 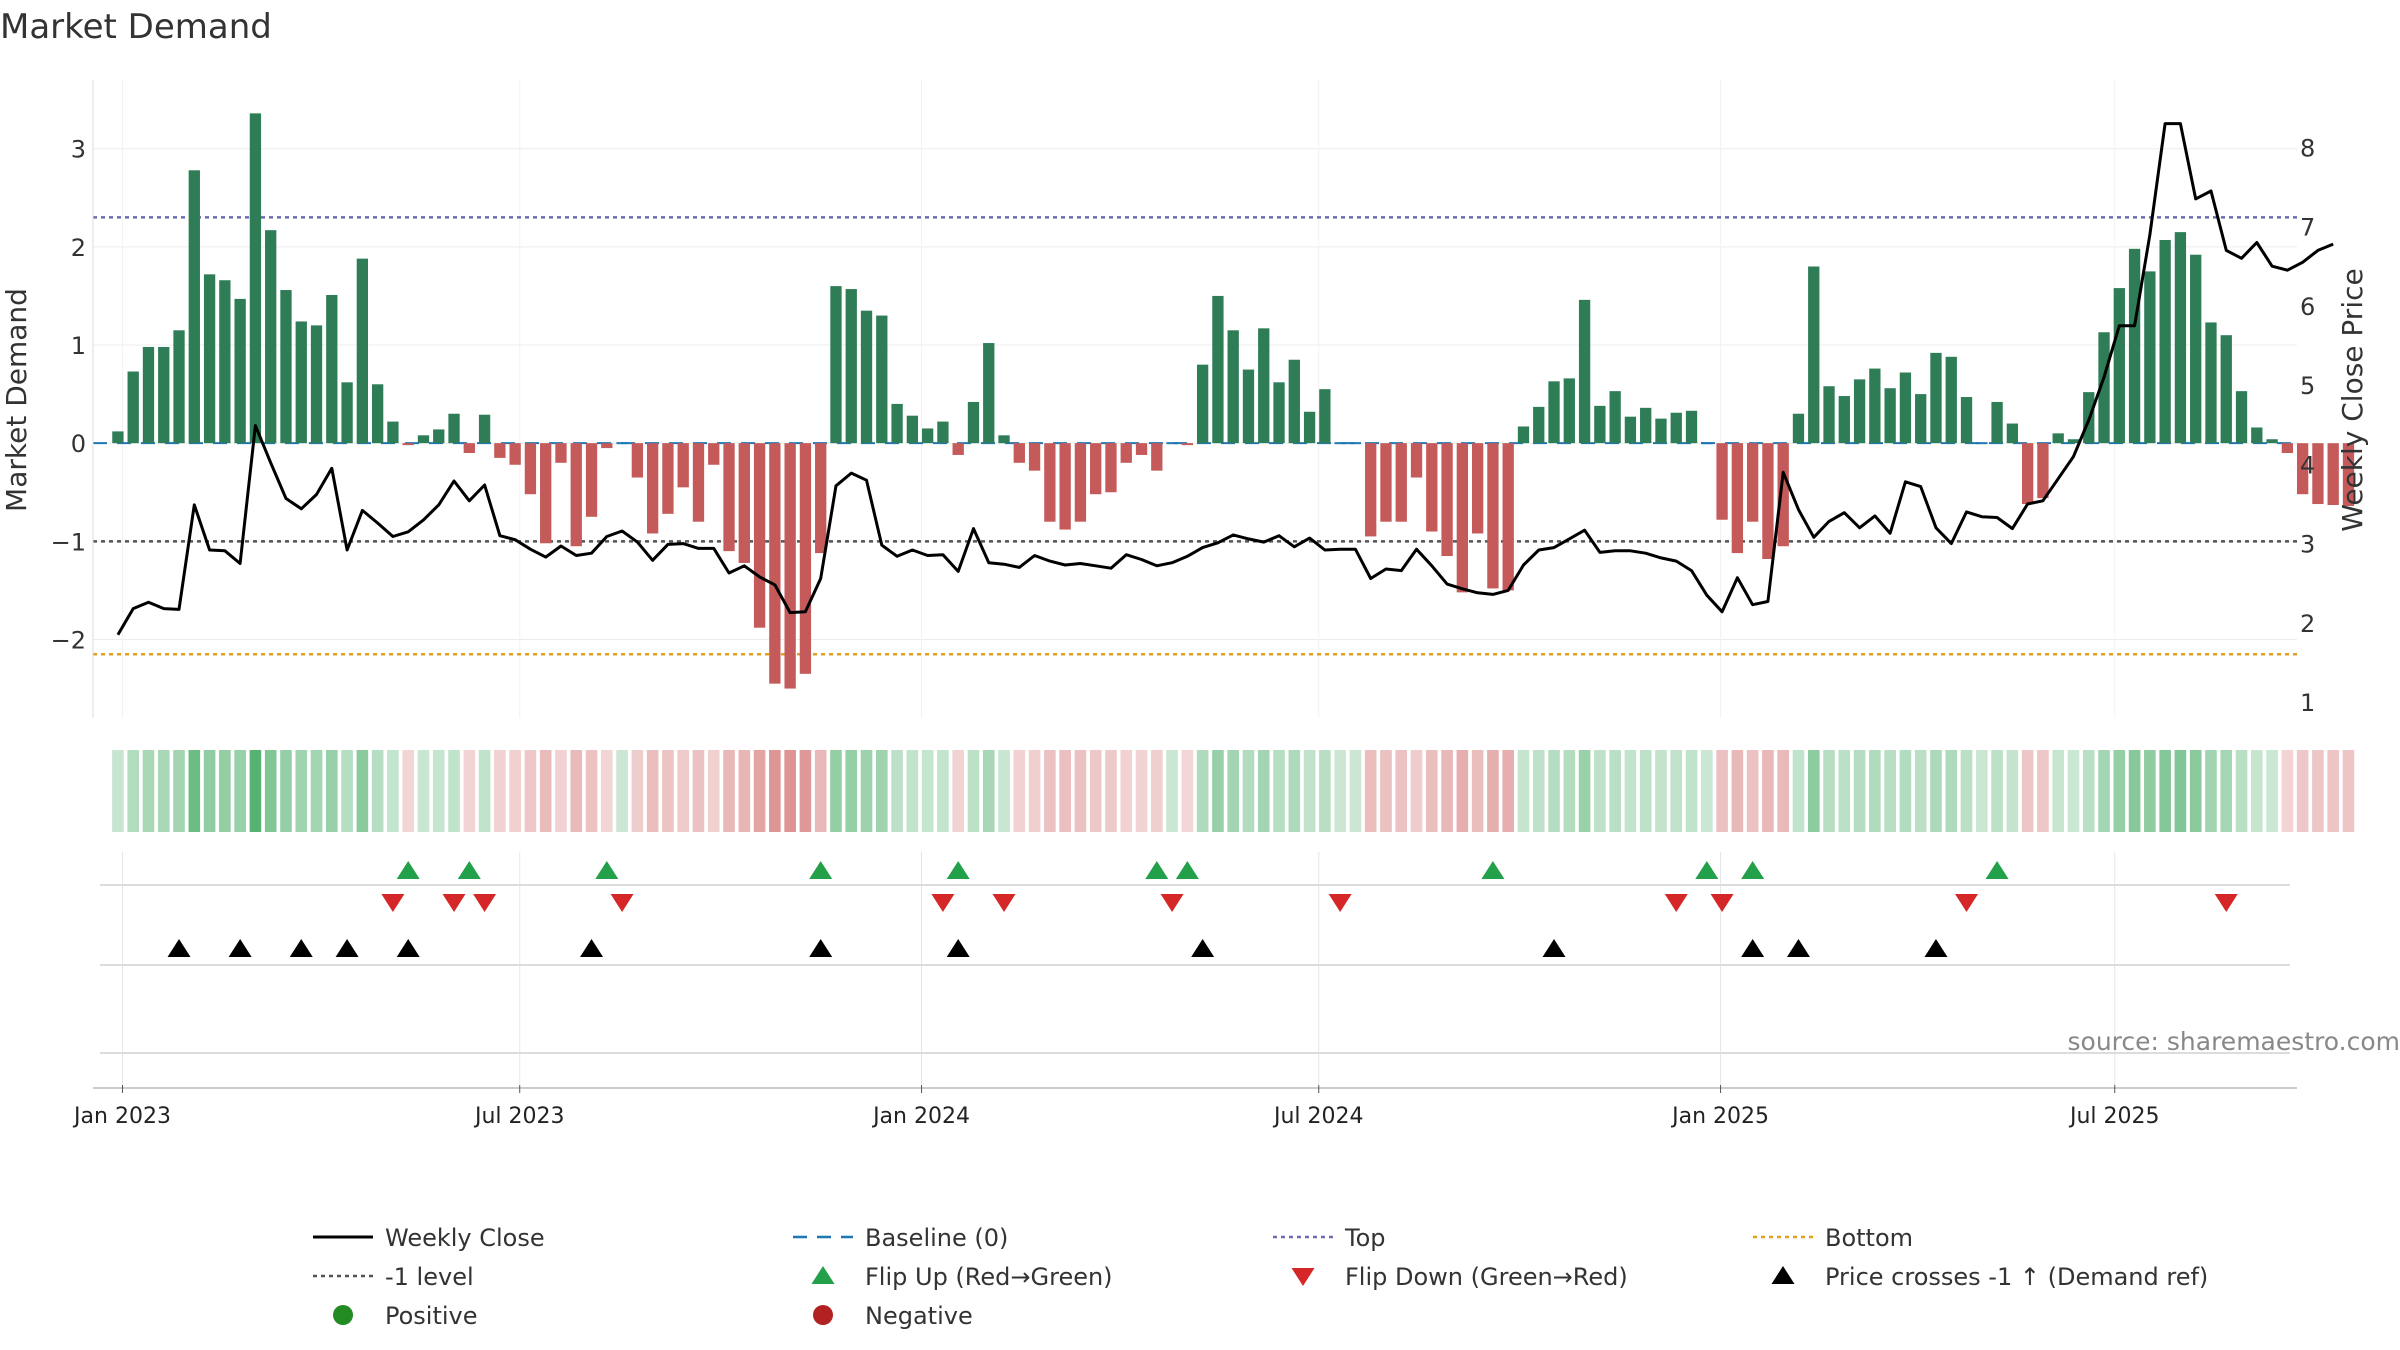 I want to click on price-cross-markers, so click(x=1057, y=948).